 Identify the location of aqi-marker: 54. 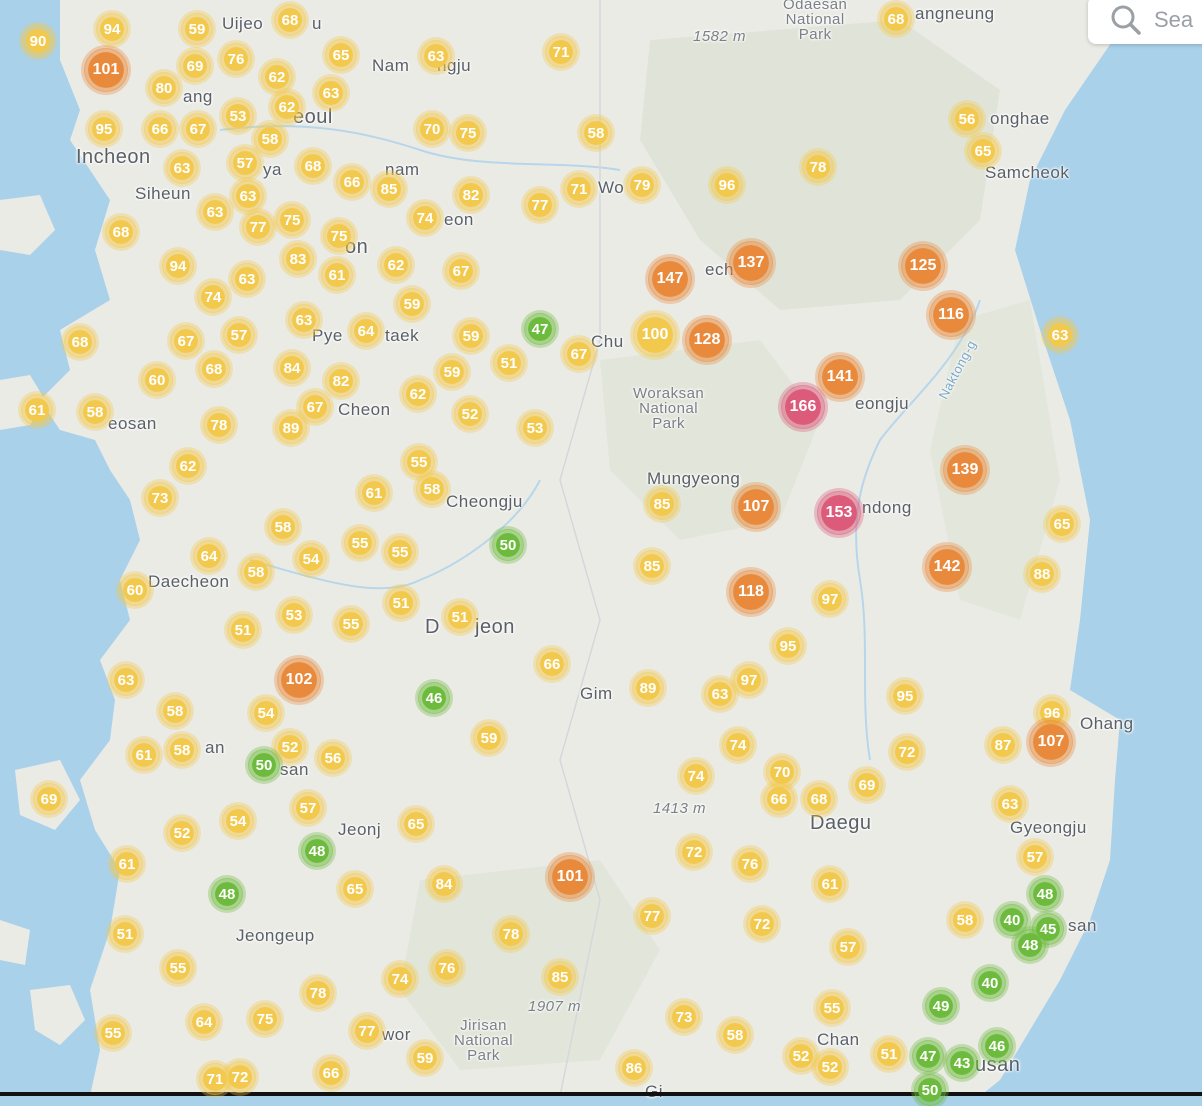
(266, 713).